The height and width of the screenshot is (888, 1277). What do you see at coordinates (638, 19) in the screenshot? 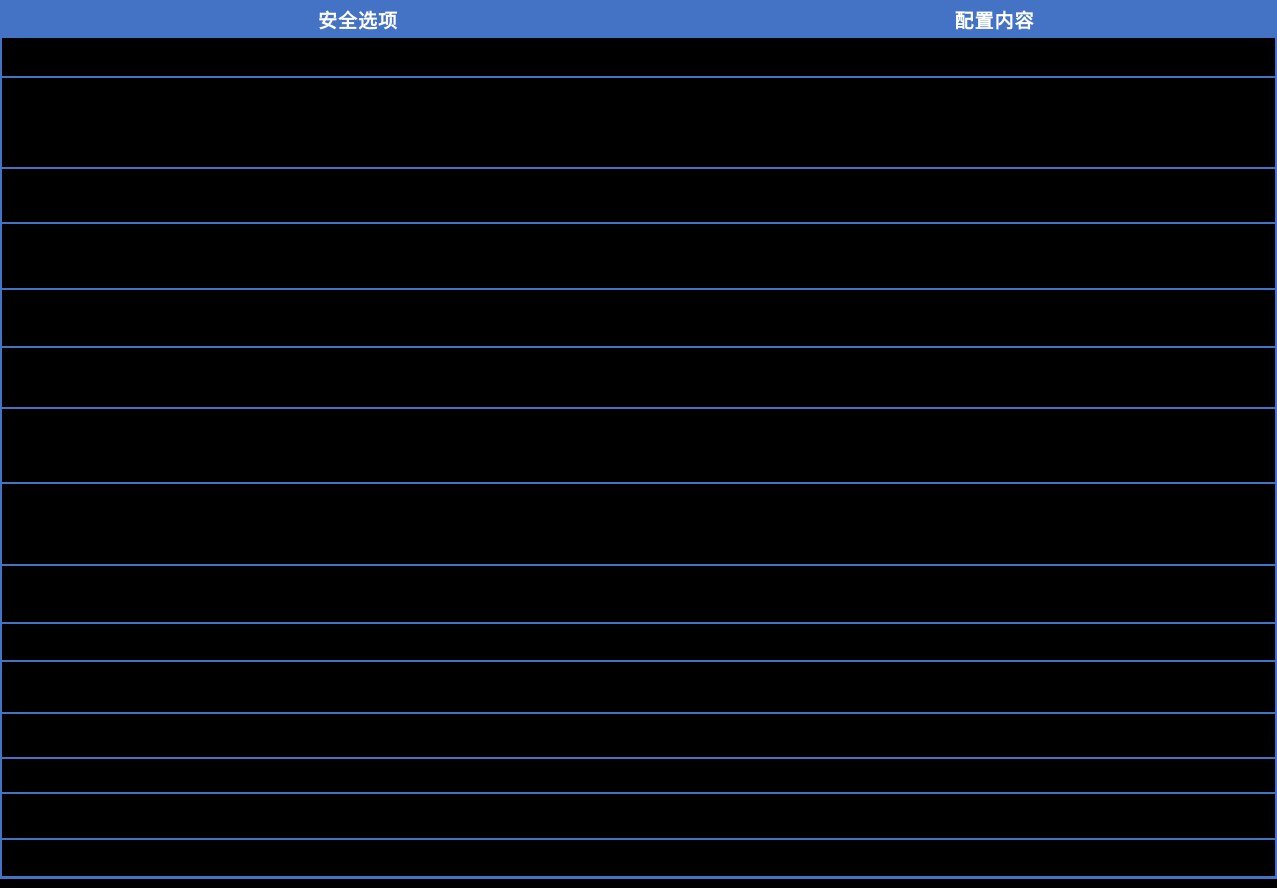
I see `table-header-row: 安全选项 配置内容` at bounding box center [638, 19].